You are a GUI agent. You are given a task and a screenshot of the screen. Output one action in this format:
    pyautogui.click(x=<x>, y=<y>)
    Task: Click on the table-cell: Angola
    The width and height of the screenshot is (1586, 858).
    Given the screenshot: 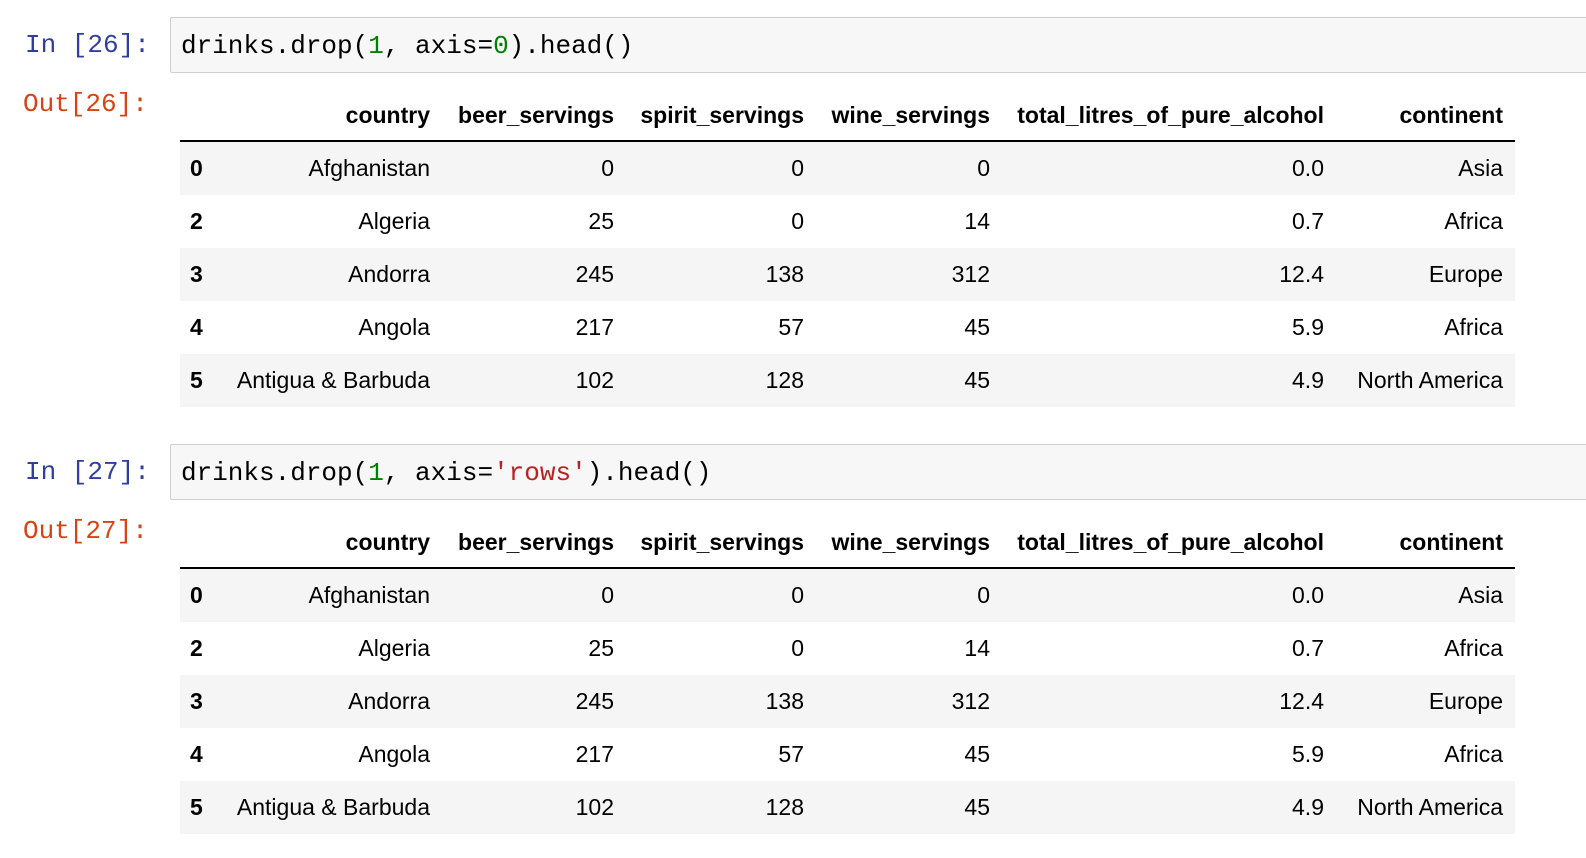 What is the action you would take?
    pyautogui.click(x=394, y=327)
    